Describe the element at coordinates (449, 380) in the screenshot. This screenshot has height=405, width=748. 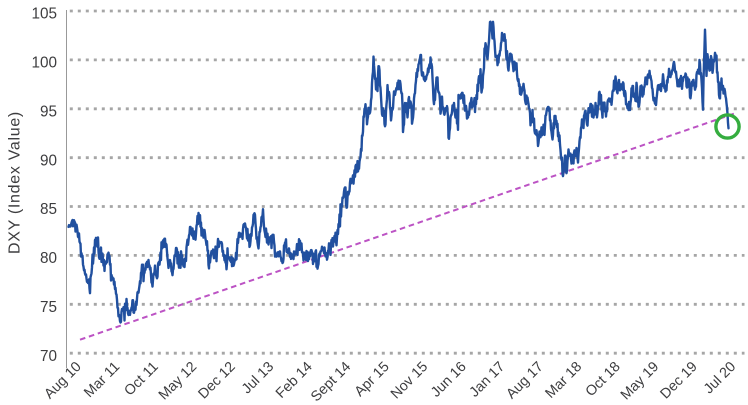
I see `svg-text: Jun 16` at that location.